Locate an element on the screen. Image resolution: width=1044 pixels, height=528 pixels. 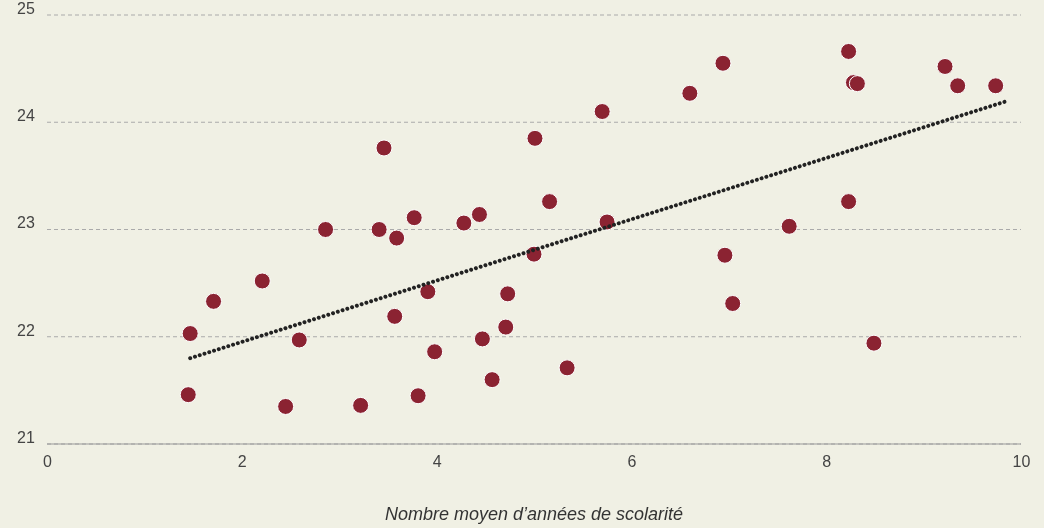
y-tick-label: 24 is located at coordinates (26, 116).